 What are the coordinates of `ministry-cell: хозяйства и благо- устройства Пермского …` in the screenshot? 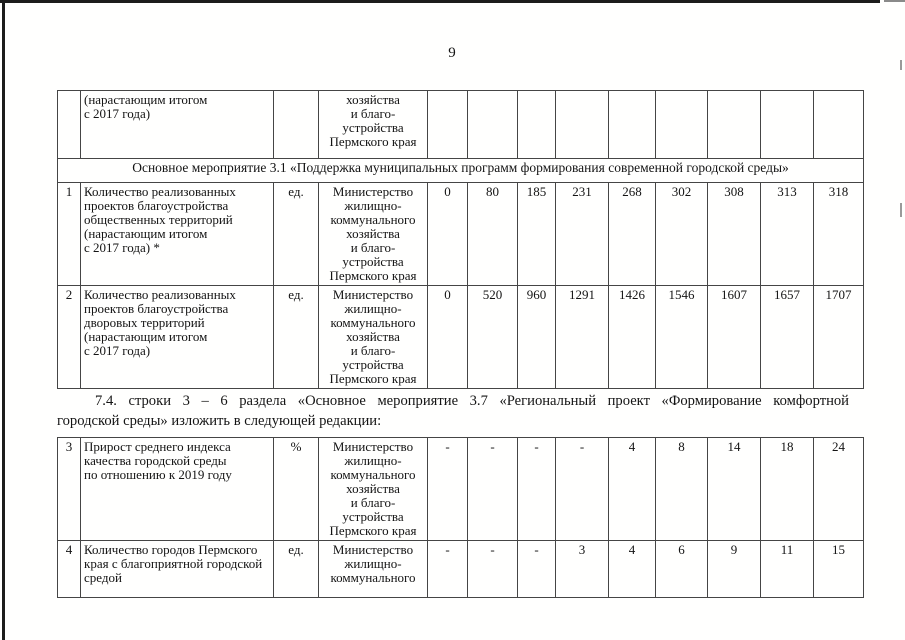 It's located at (373, 124).